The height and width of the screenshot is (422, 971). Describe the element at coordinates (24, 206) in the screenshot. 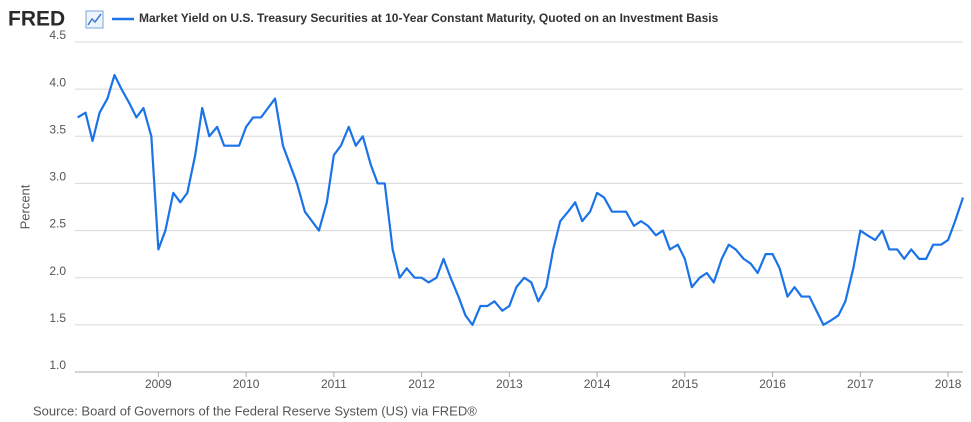

I see `y-axis-label: Percent` at that location.